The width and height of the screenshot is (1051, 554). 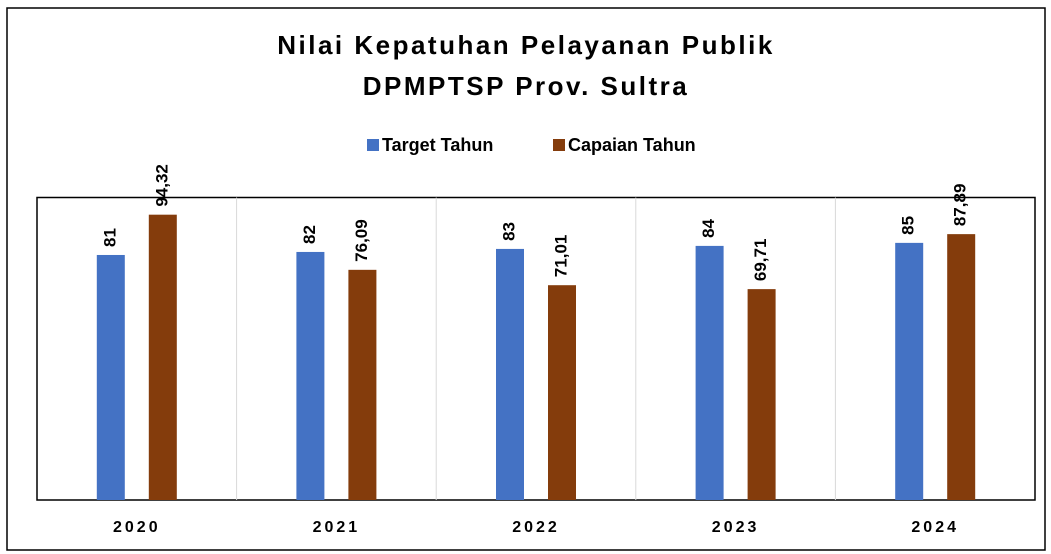 I want to click on x-tick-label: 2022, so click(x=536, y=527).